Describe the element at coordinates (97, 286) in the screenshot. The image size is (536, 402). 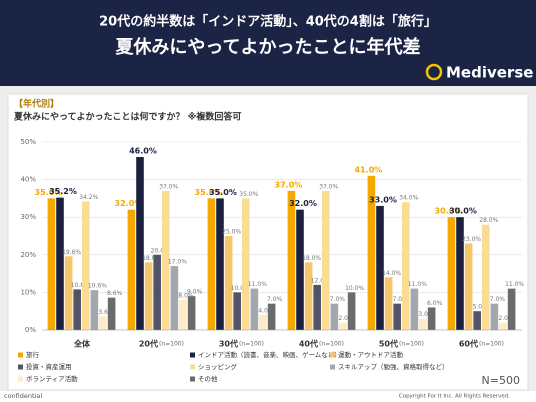
I see `data-label: 10.6%` at that location.